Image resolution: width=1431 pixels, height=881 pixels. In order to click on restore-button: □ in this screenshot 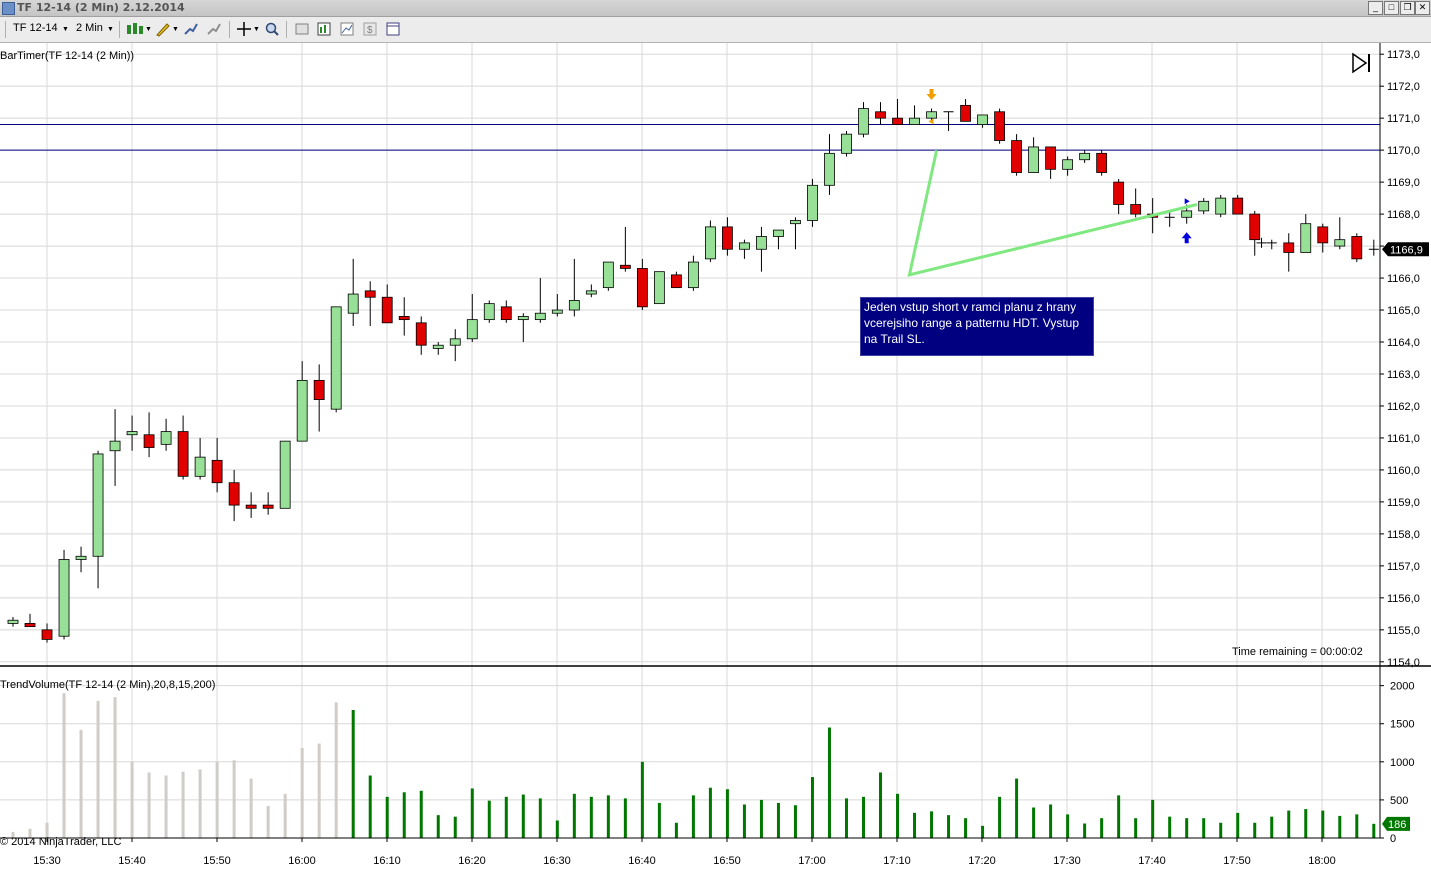, I will do `click(1391, 8)`.